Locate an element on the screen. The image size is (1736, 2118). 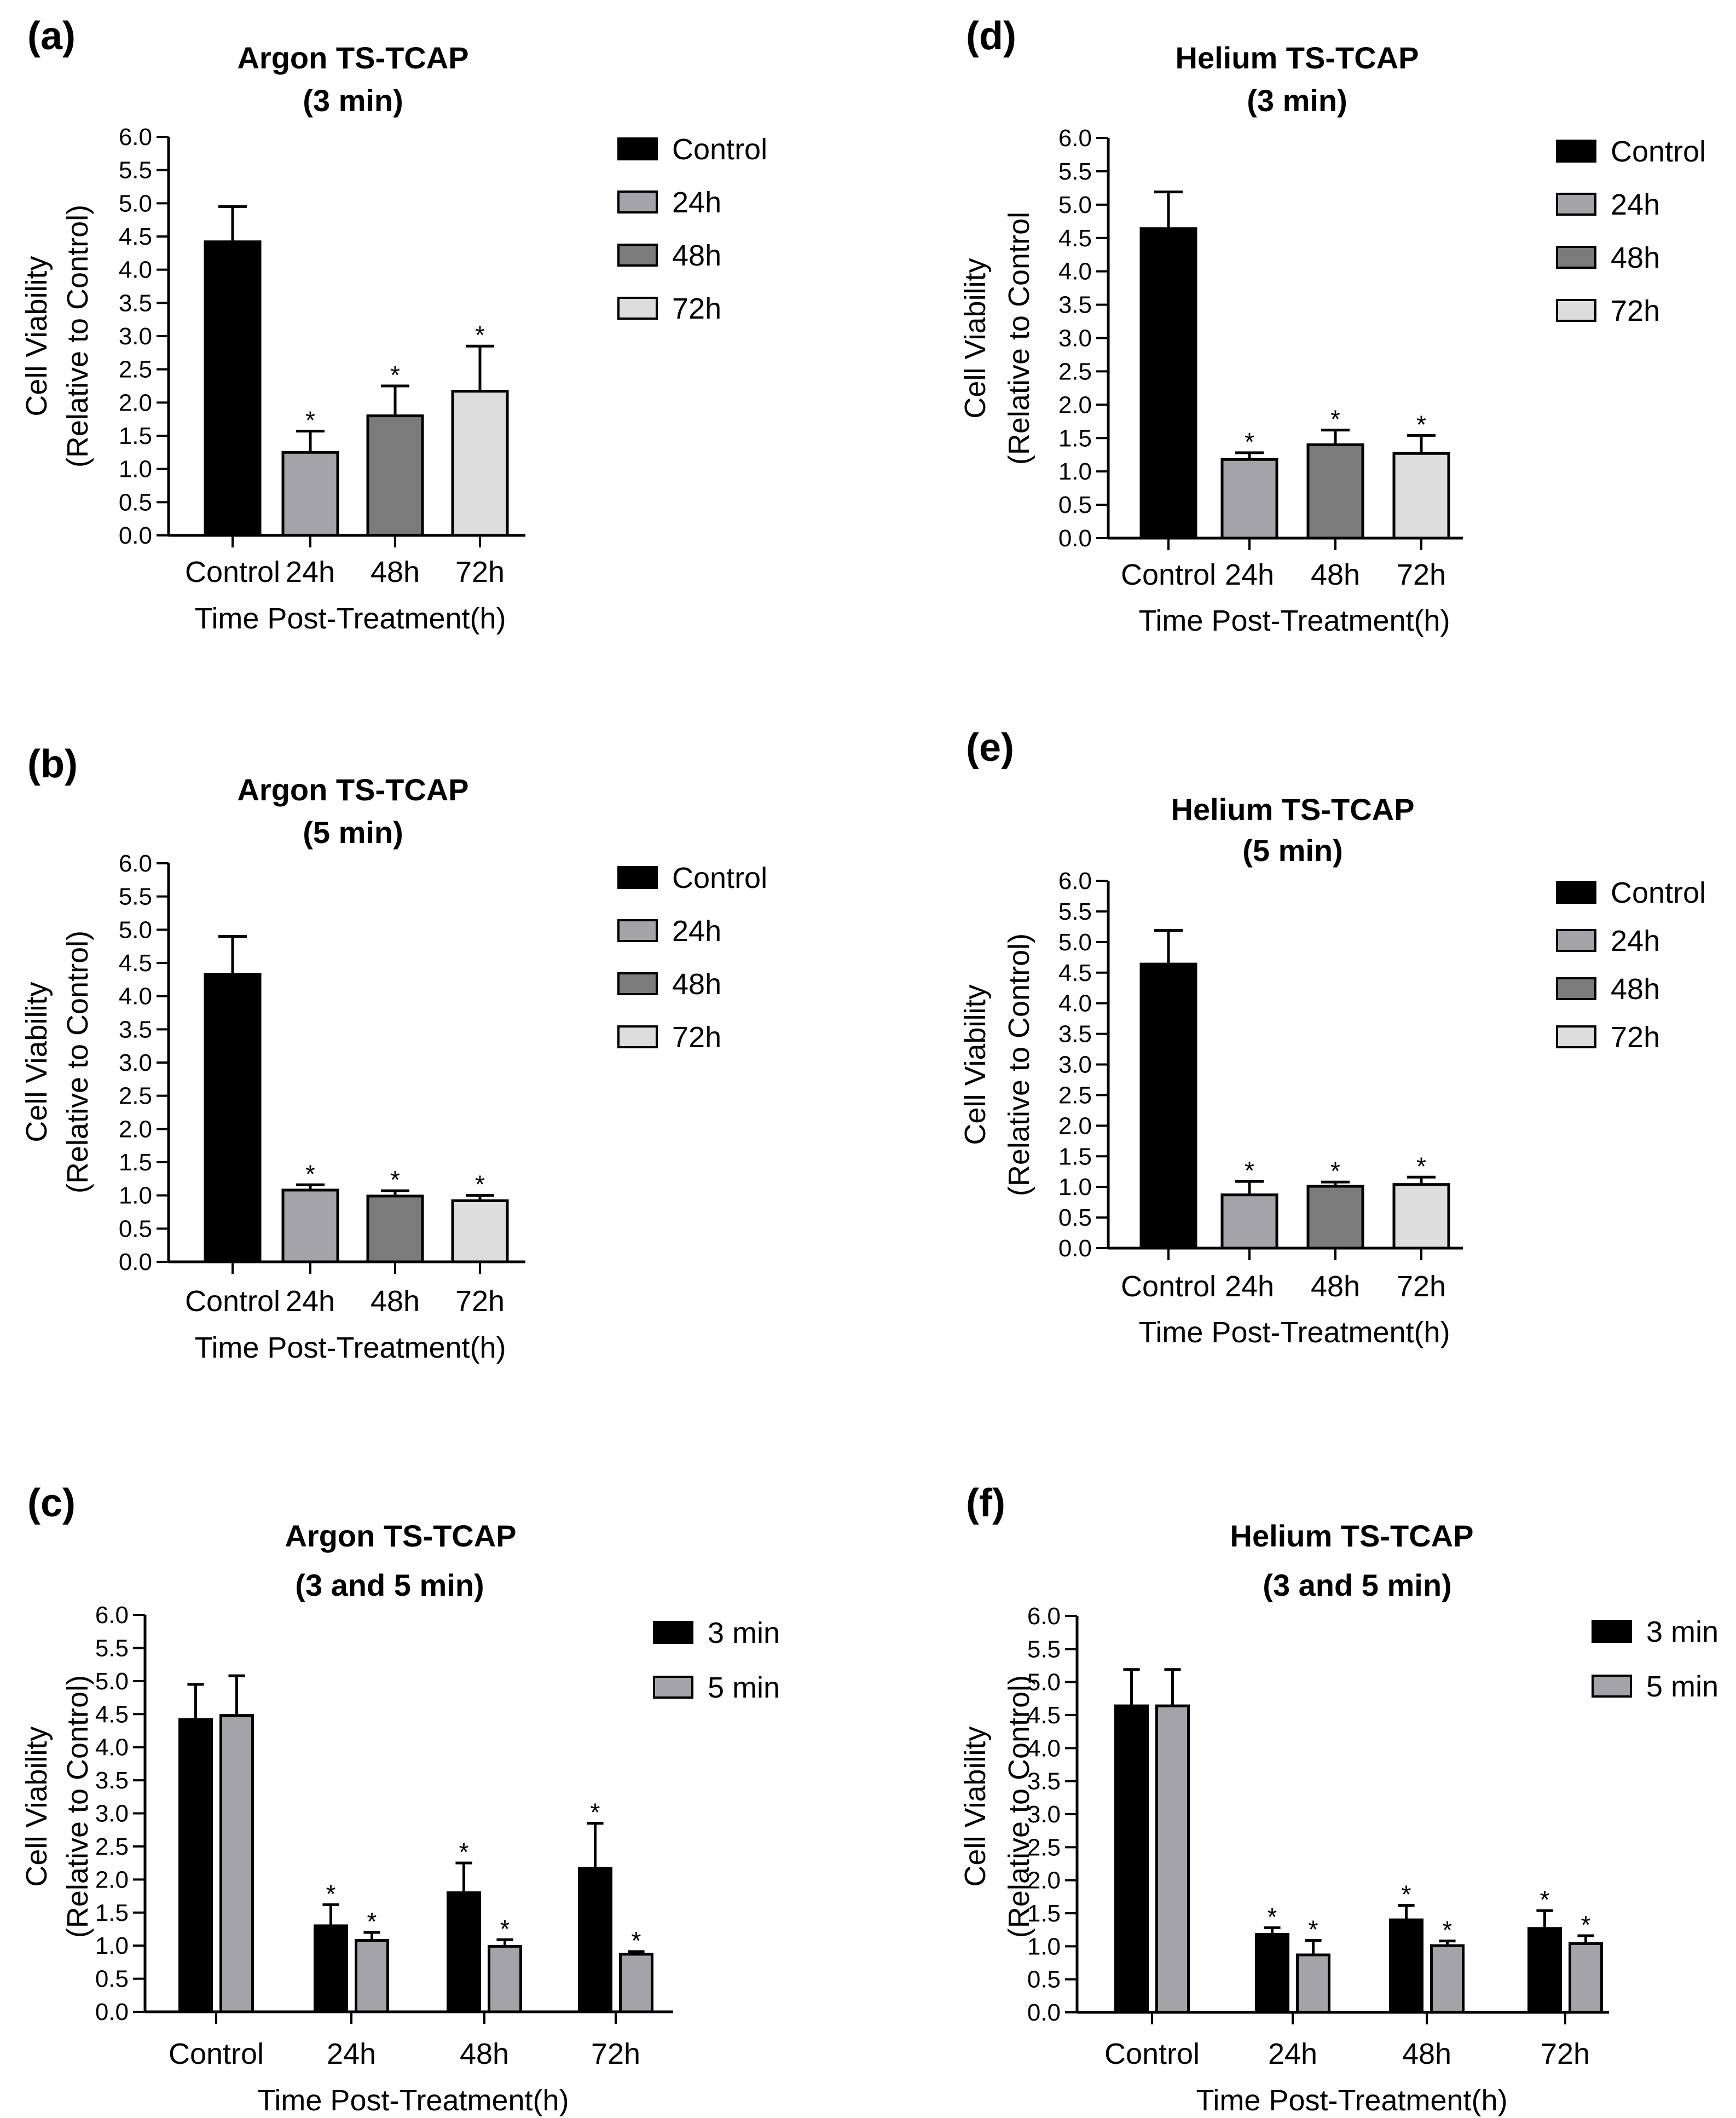
y-tick-label: 5.5 is located at coordinates (135, 897).